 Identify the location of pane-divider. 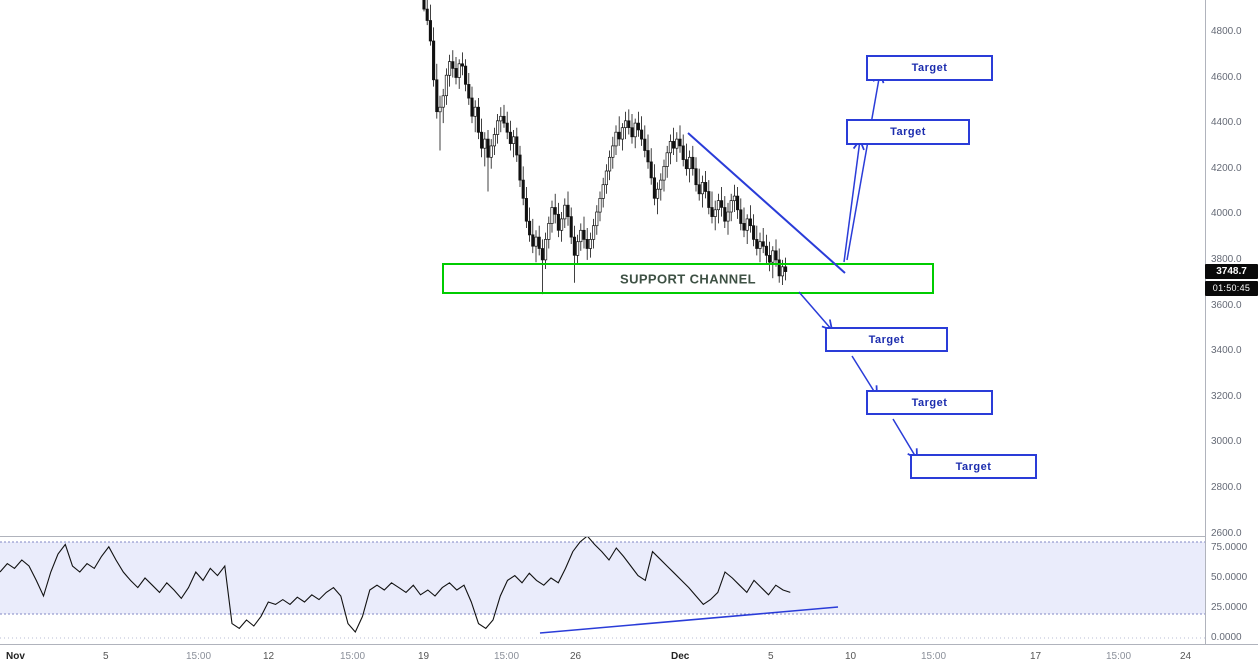
(602, 536).